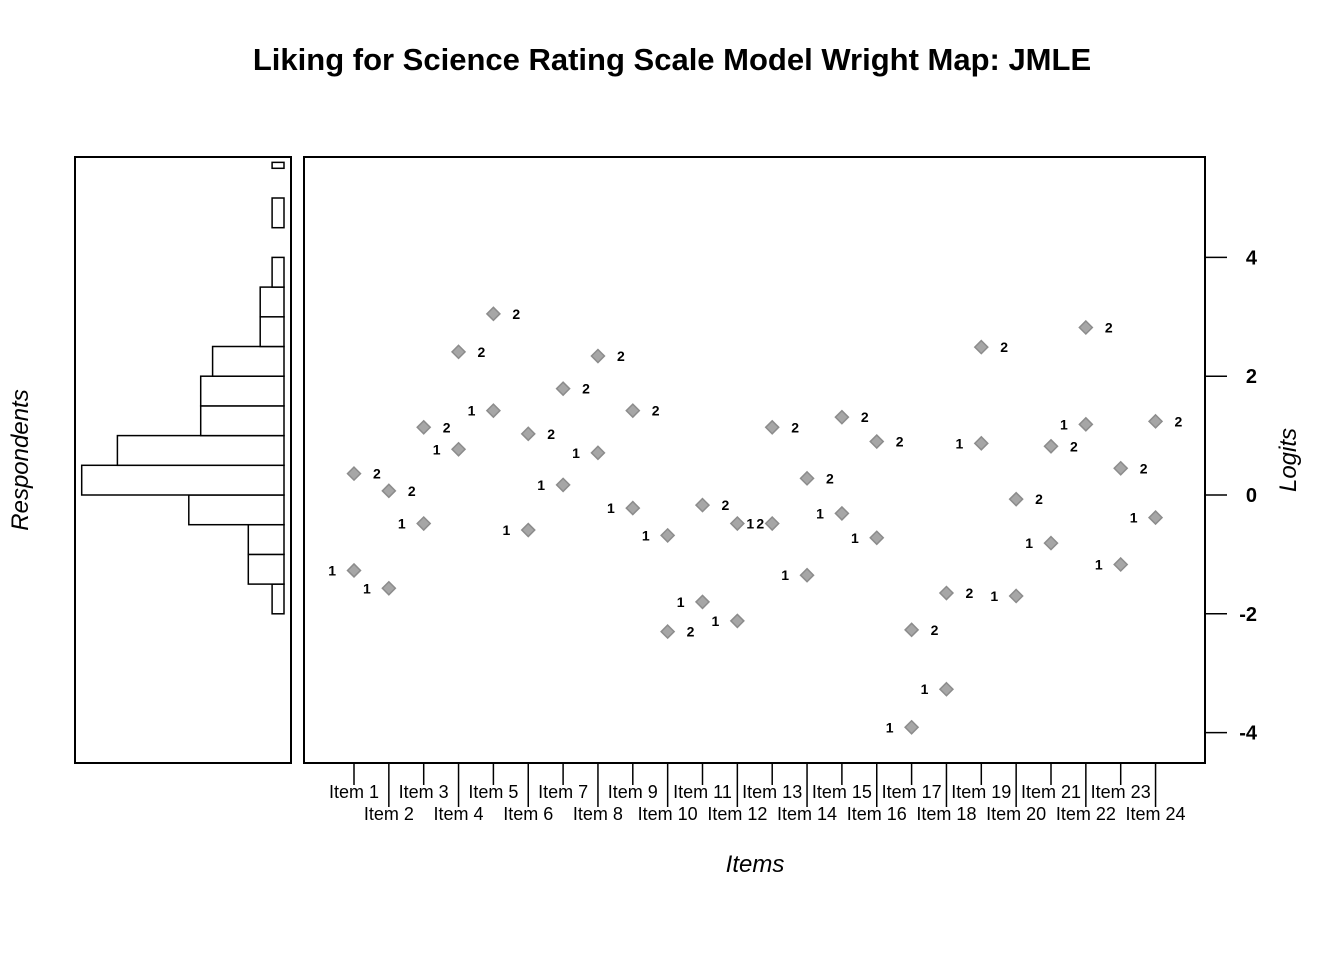 This screenshot has width=1344, height=960. Describe the element at coordinates (1288, 460) in the screenshot. I see `y-axis-label: Logits` at that location.